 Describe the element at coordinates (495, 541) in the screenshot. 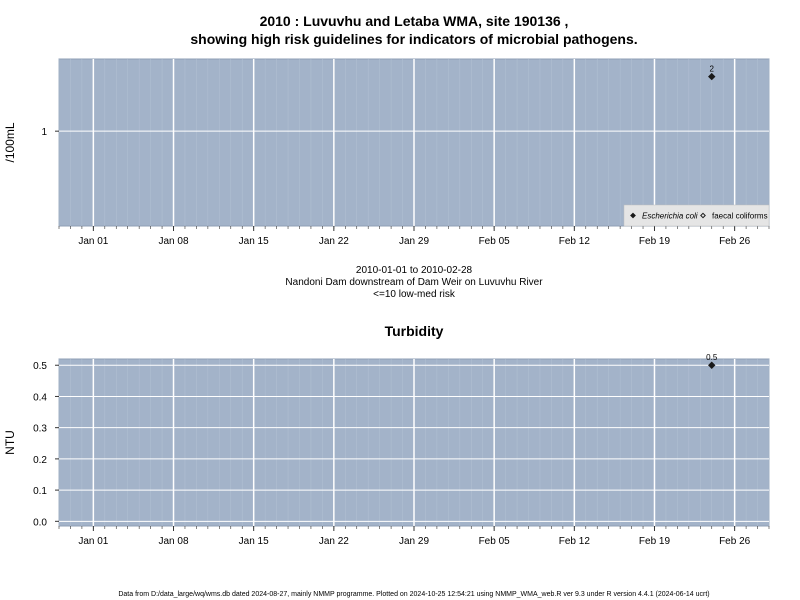

I see `chart2-x-tick-label: Feb 05` at that location.